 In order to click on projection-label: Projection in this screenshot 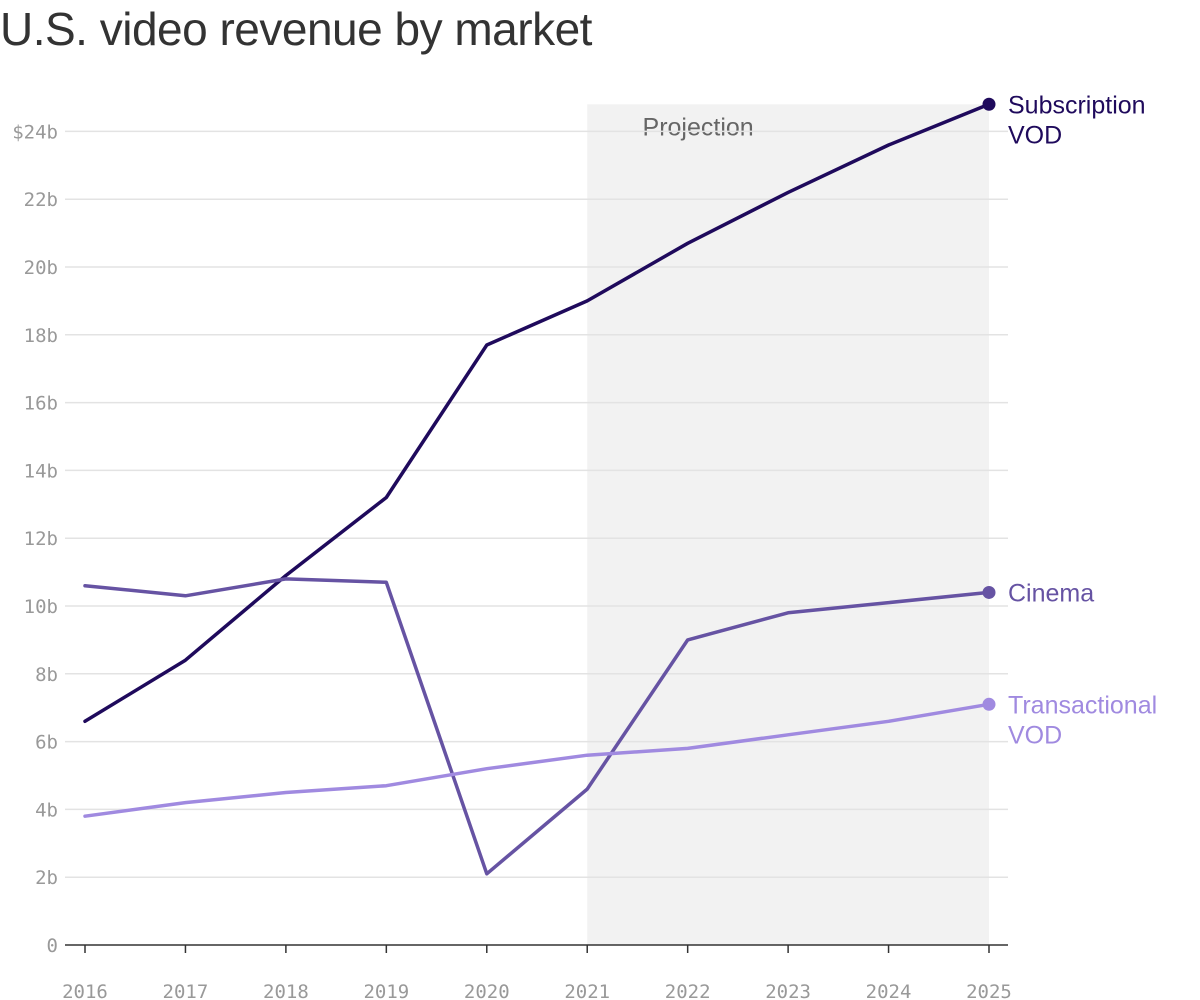, I will do `click(698, 127)`.